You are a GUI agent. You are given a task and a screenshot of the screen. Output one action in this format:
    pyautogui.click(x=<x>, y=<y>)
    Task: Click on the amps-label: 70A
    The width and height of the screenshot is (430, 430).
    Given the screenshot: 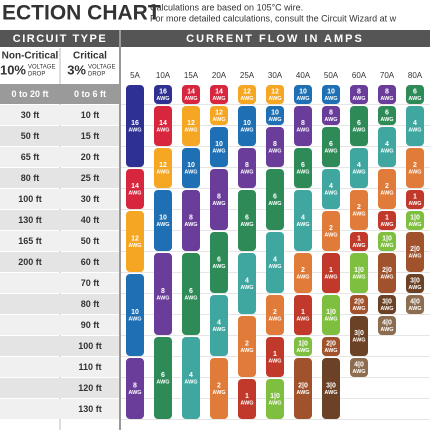 What is the action you would take?
    pyautogui.click(x=387, y=75)
    